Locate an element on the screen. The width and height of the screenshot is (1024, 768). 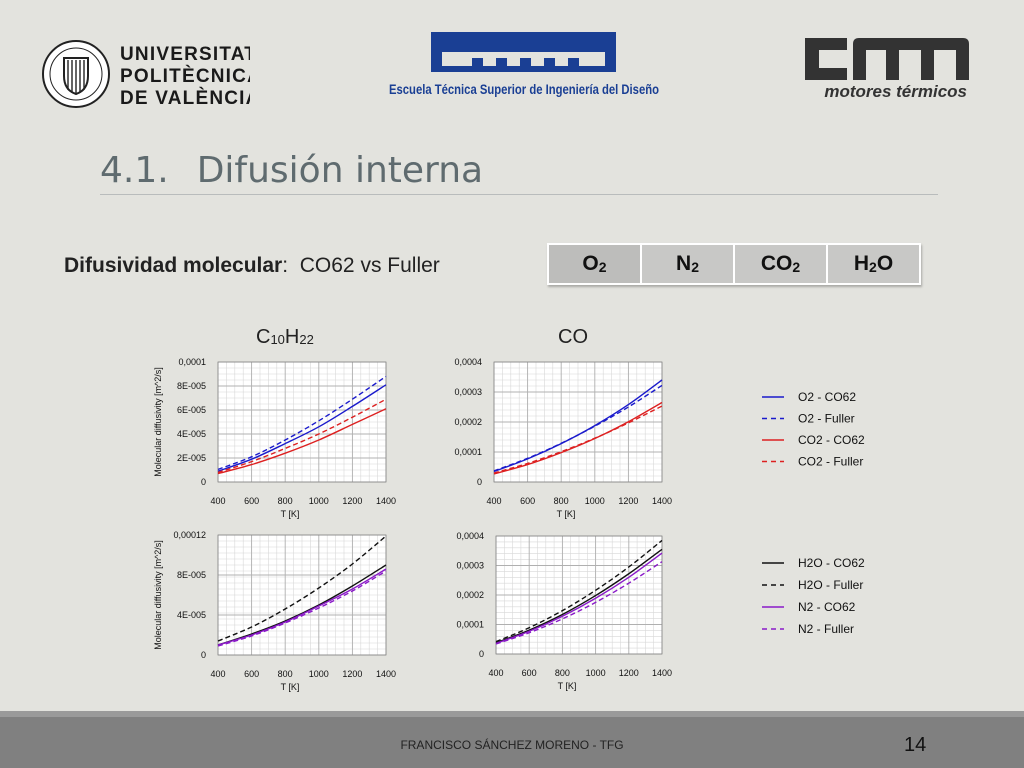
upv-line-2: POLITÈCNICA is located at coordinates (185, 76).